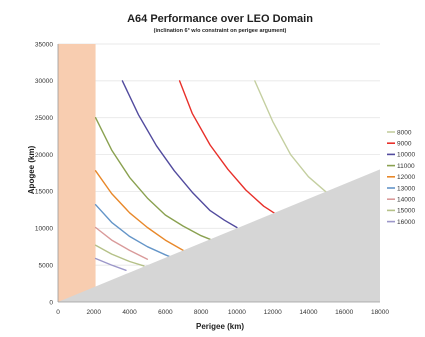 This screenshot has height=337, width=425. Describe the element at coordinates (44, 192) in the screenshot. I see `y-tick-label: 15000` at that location.